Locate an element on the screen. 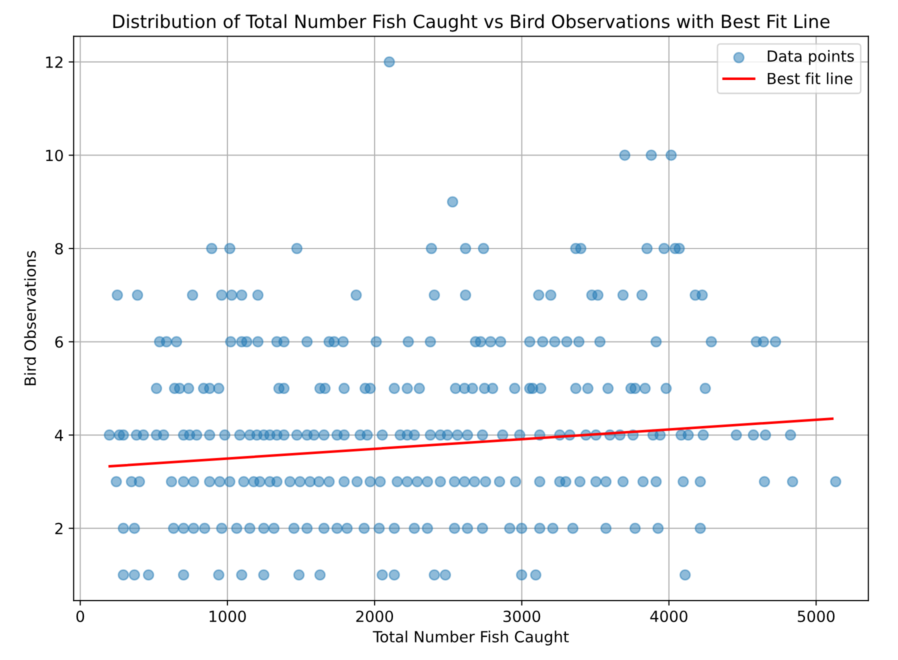  x-tick-label: 4000 is located at coordinates (669, 616).